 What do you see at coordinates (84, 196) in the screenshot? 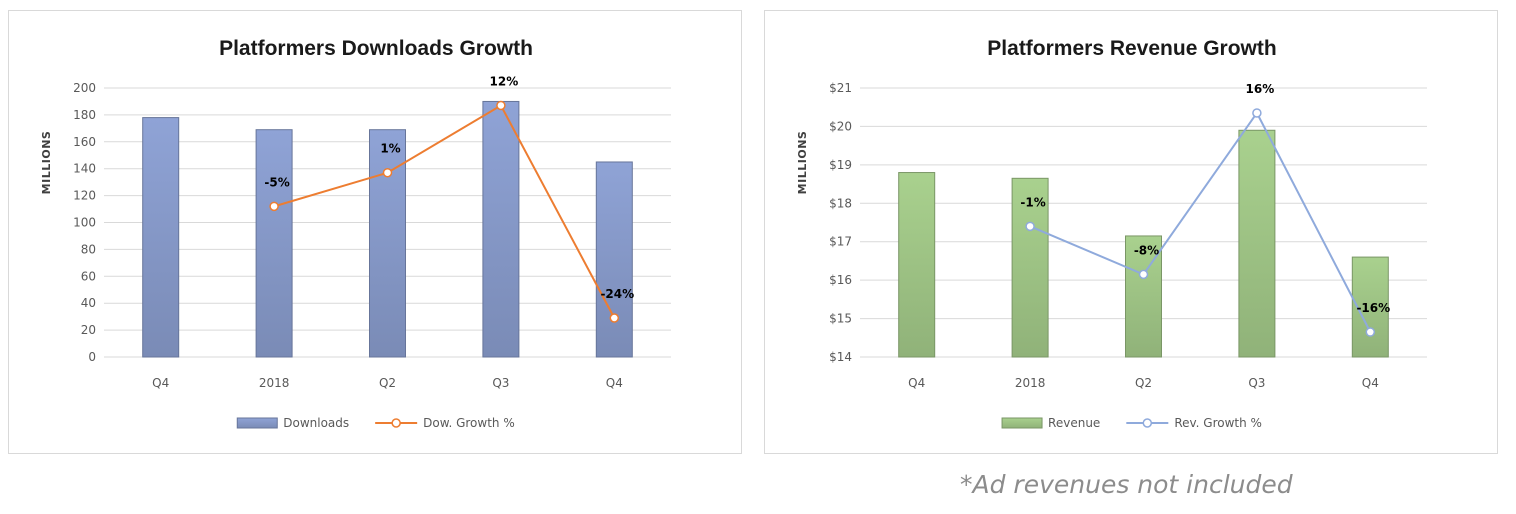
I see `y-tick-label: 120` at bounding box center [84, 196].